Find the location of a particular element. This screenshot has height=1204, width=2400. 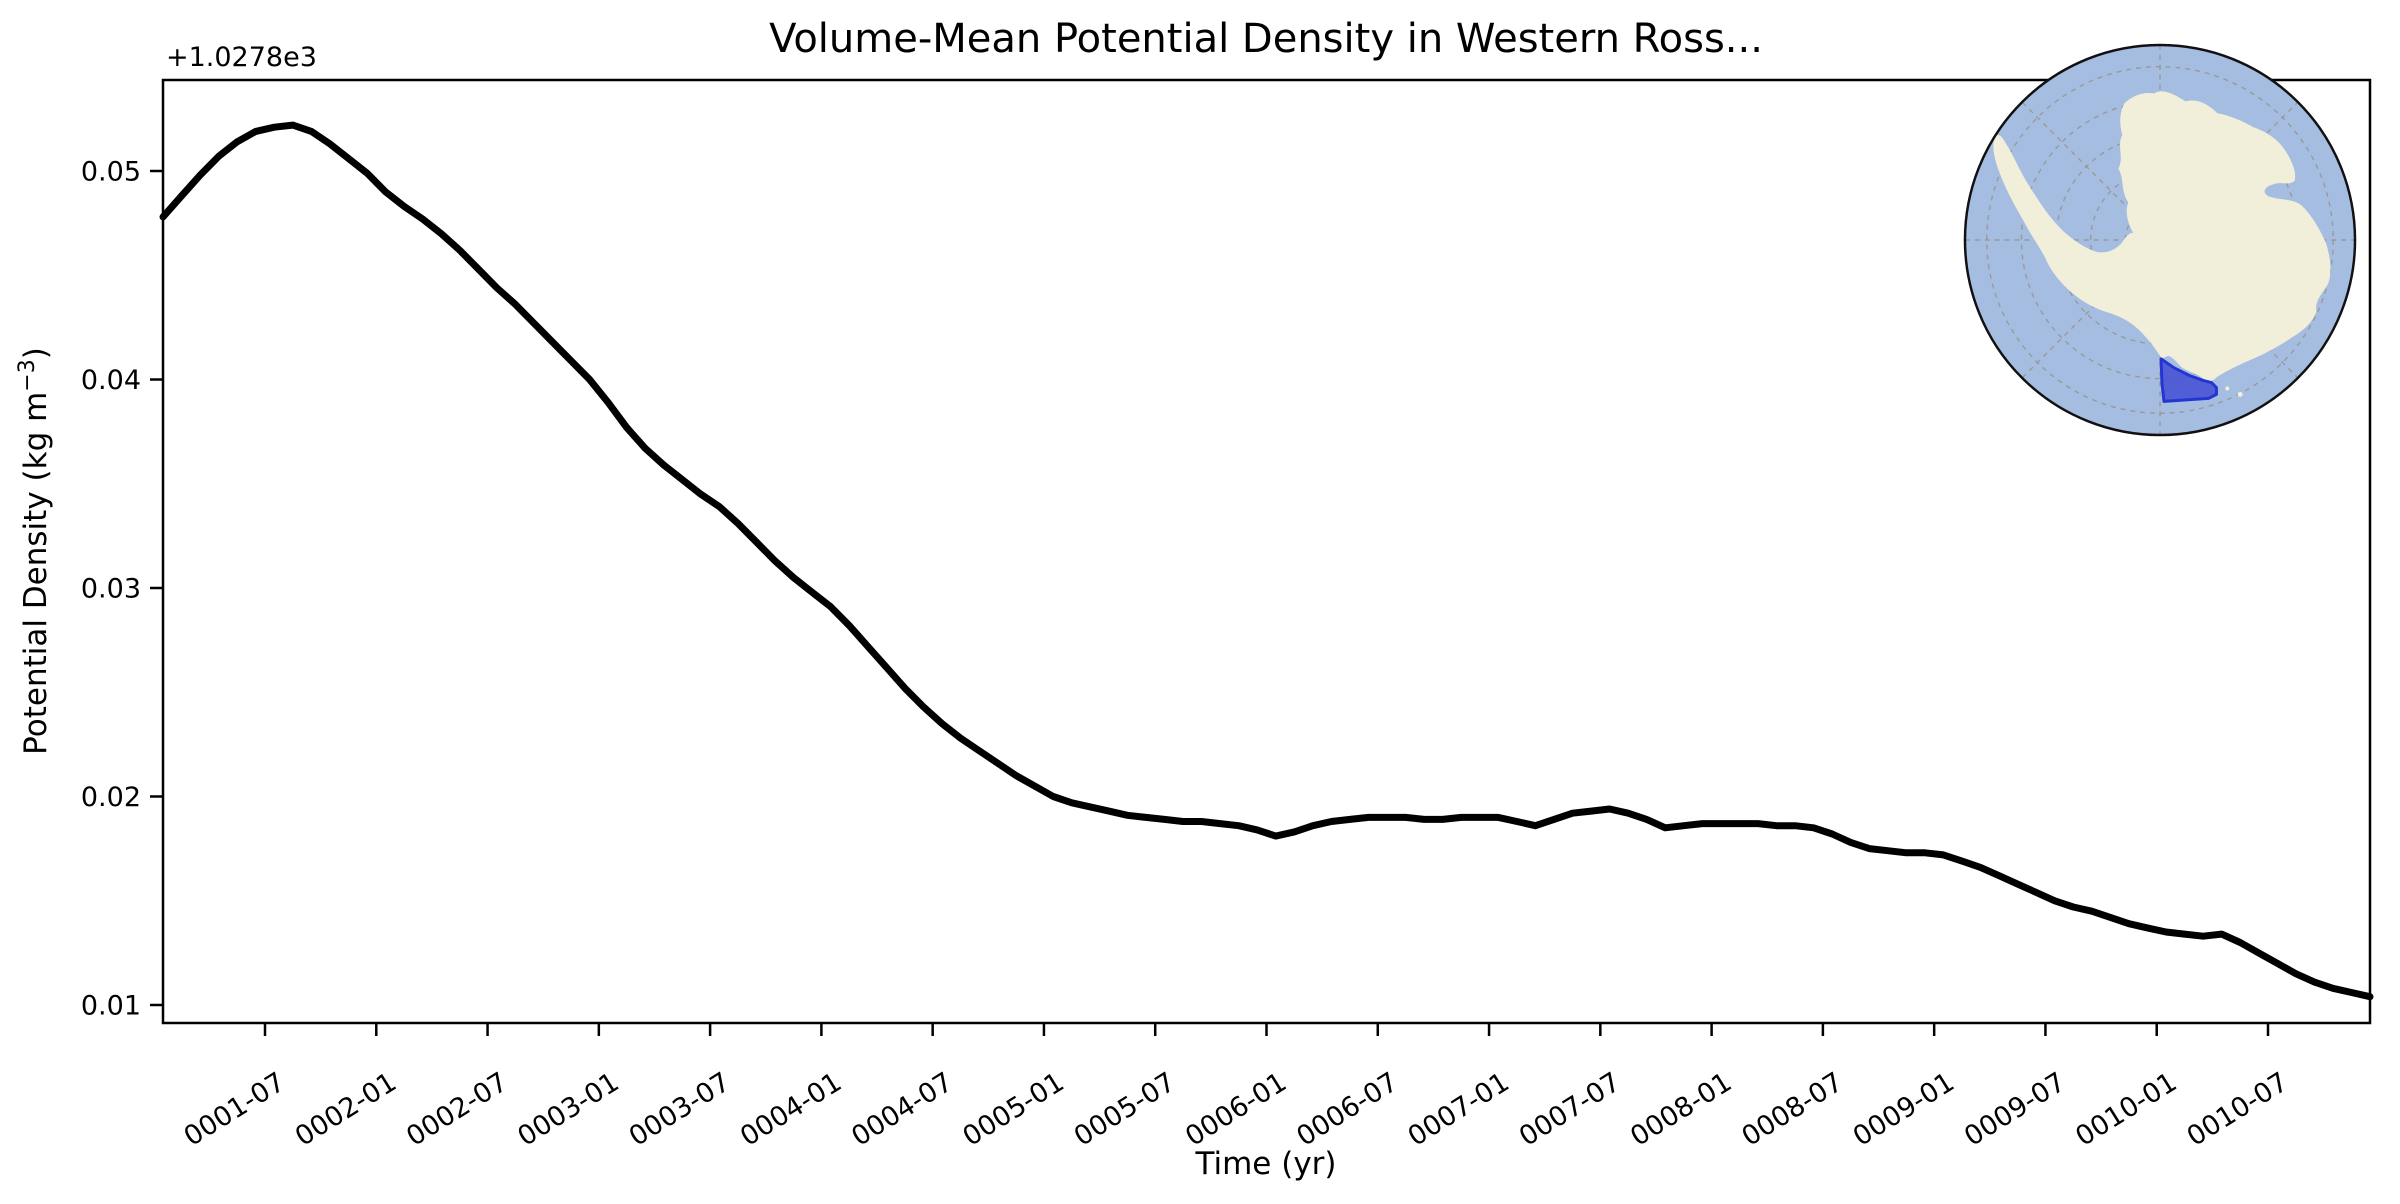

x-tick-label: 0010-01 is located at coordinates (2126, 1110).